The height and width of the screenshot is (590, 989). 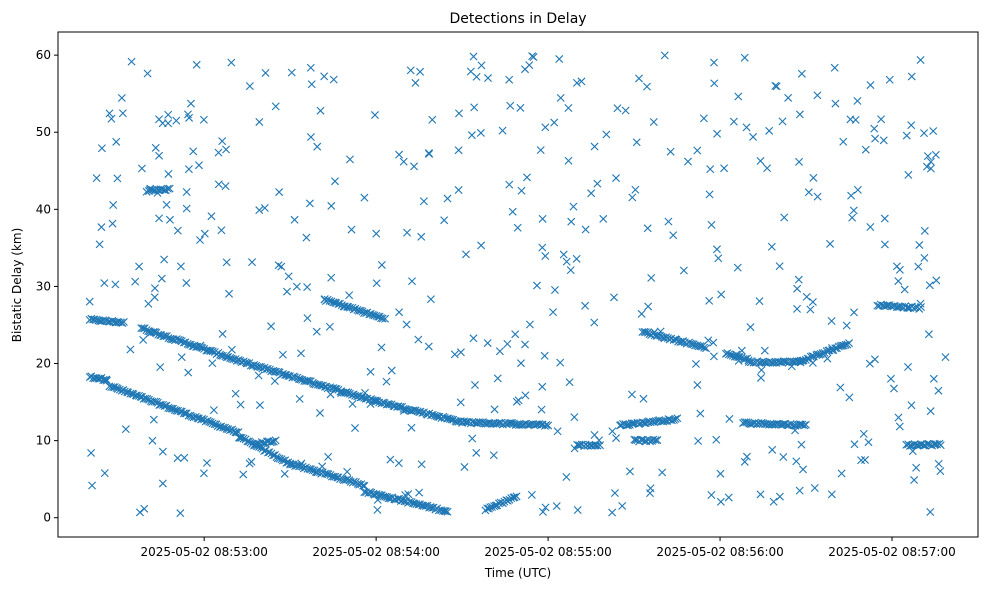 I want to click on x-tick-label: 2025-05-02 08:54:00, so click(x=375, y=552).